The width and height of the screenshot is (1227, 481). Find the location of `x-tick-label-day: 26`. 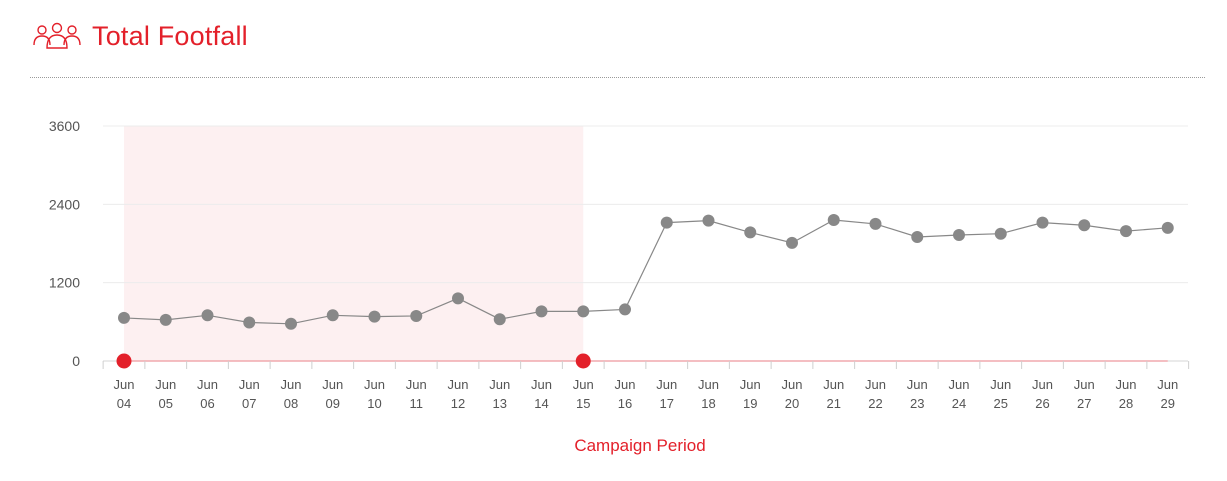

x-tick-label-day: 26 is located at coordinates (1042, 403).